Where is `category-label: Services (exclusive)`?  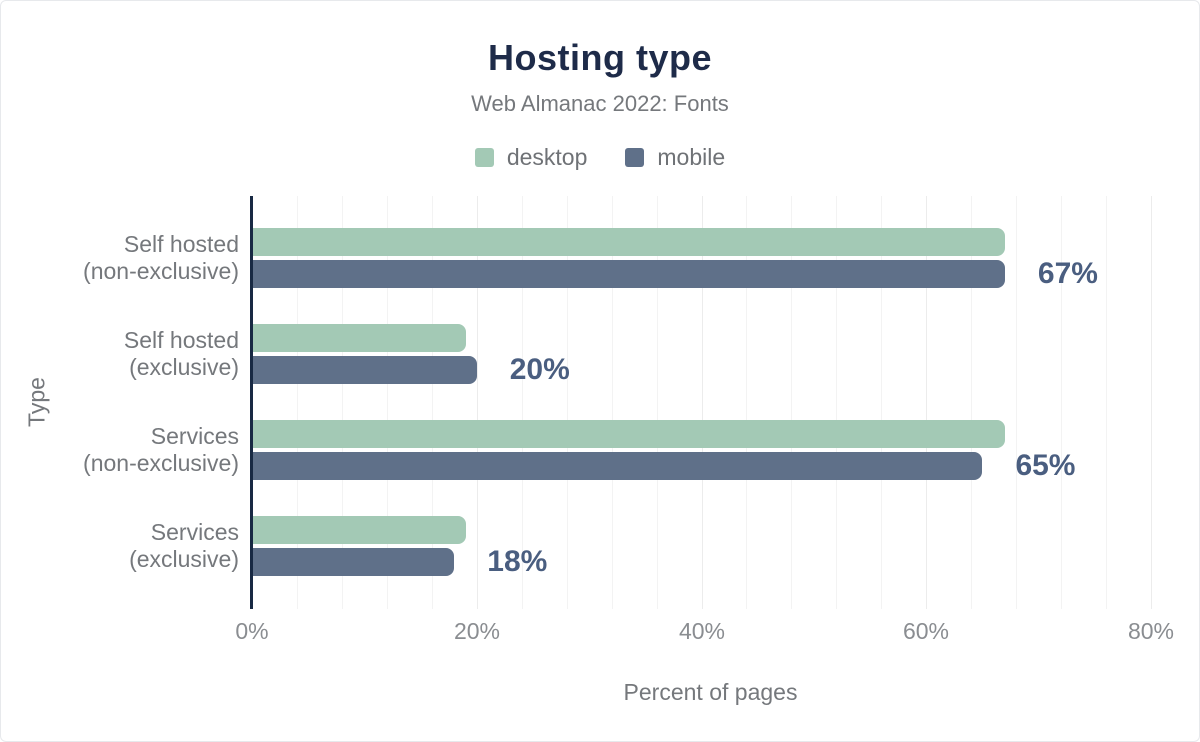
category-label: Services (exclusive) is located at coordinates (129, 546).